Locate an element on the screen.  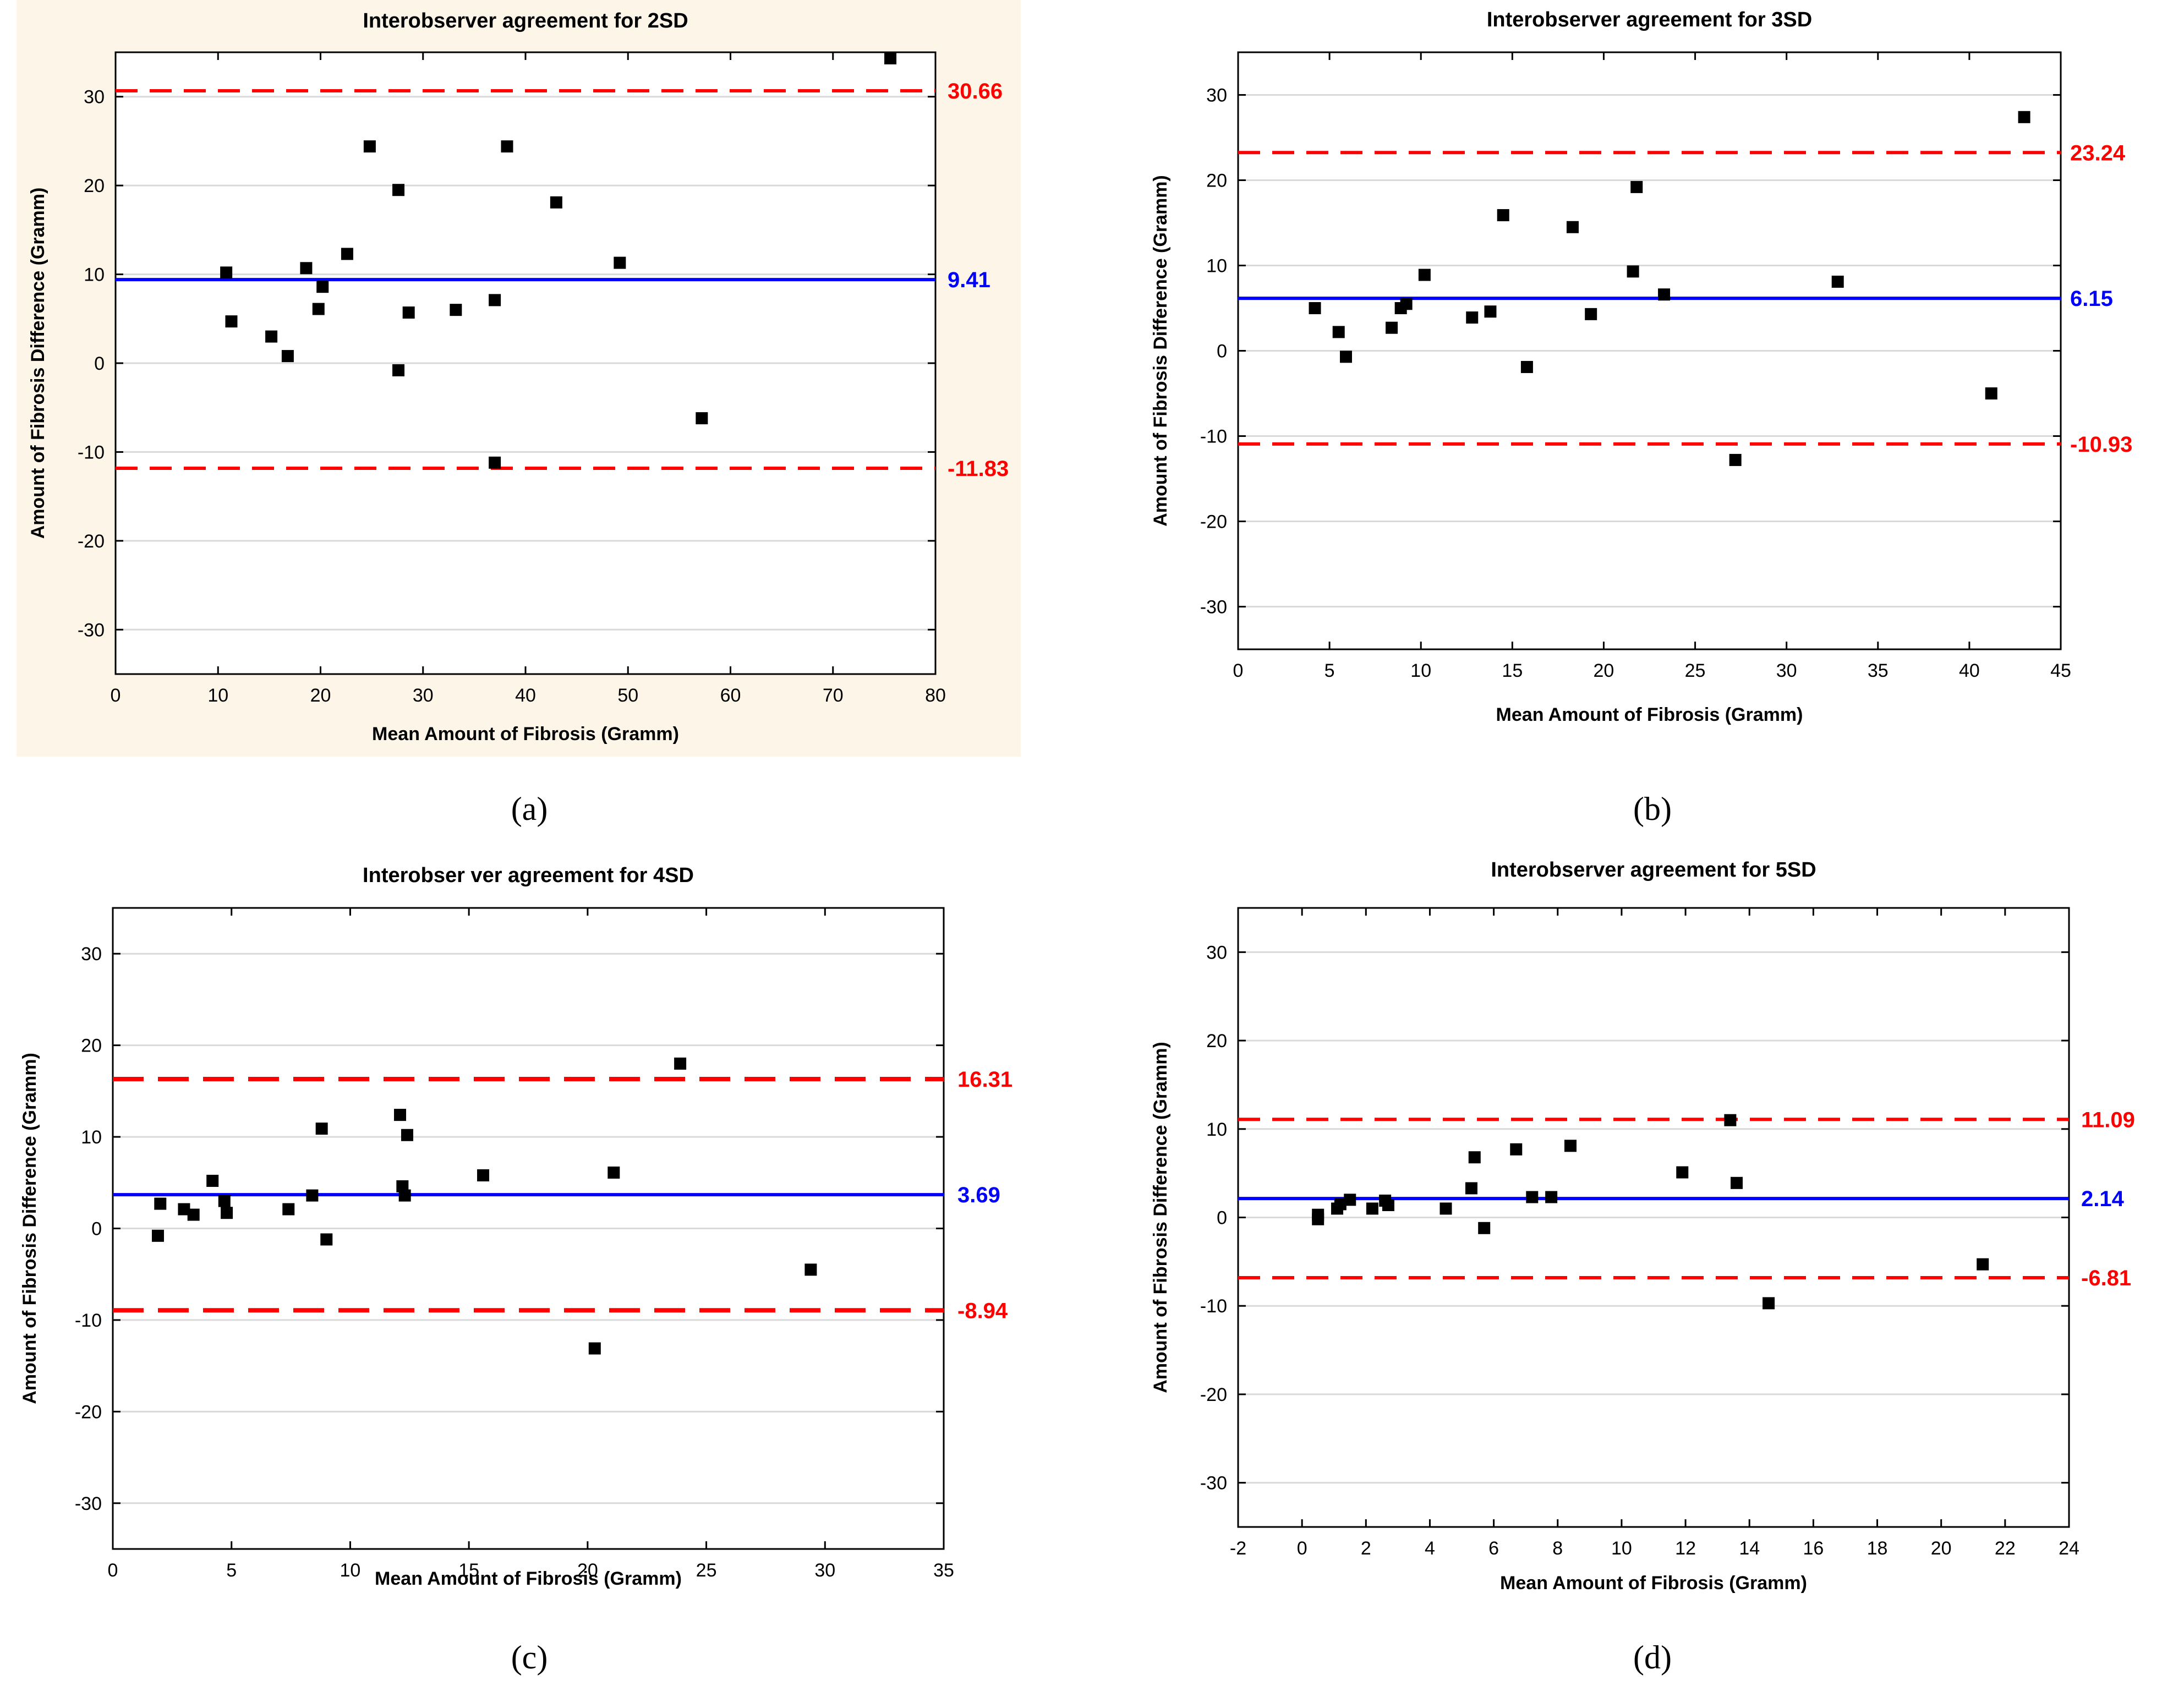
panel-label: (b) is located at coordinates (1653, 809).